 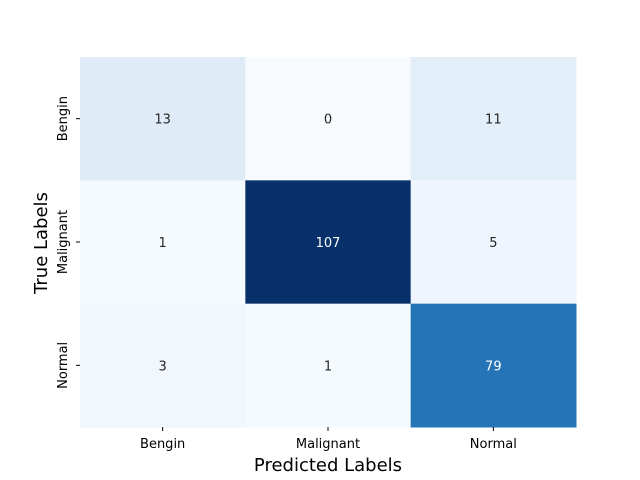 I want to click on y-axis-title: True Labels, so click(x=41, y=243).